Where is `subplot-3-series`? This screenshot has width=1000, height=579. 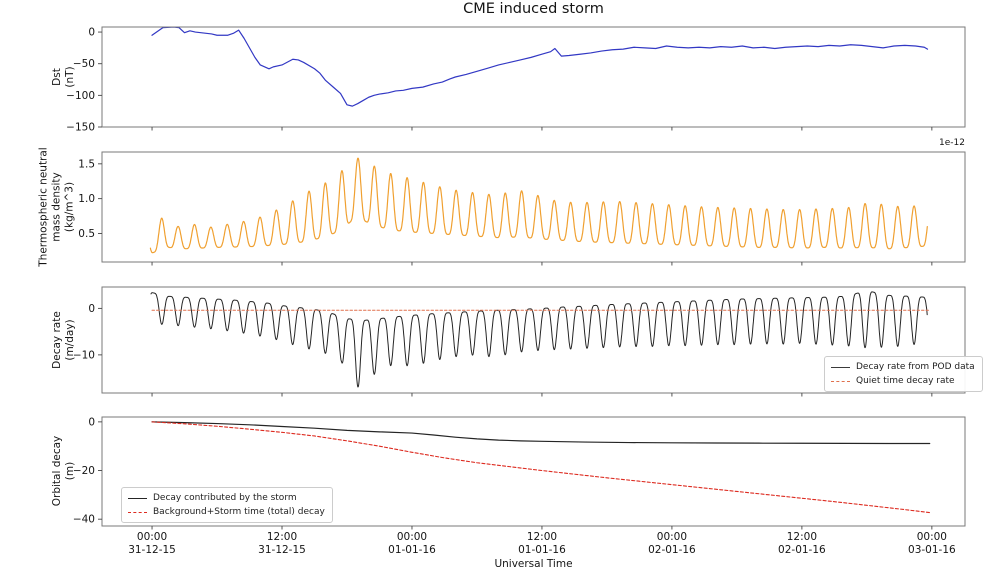 subplot-3-series is located at coordinates (541, 467).